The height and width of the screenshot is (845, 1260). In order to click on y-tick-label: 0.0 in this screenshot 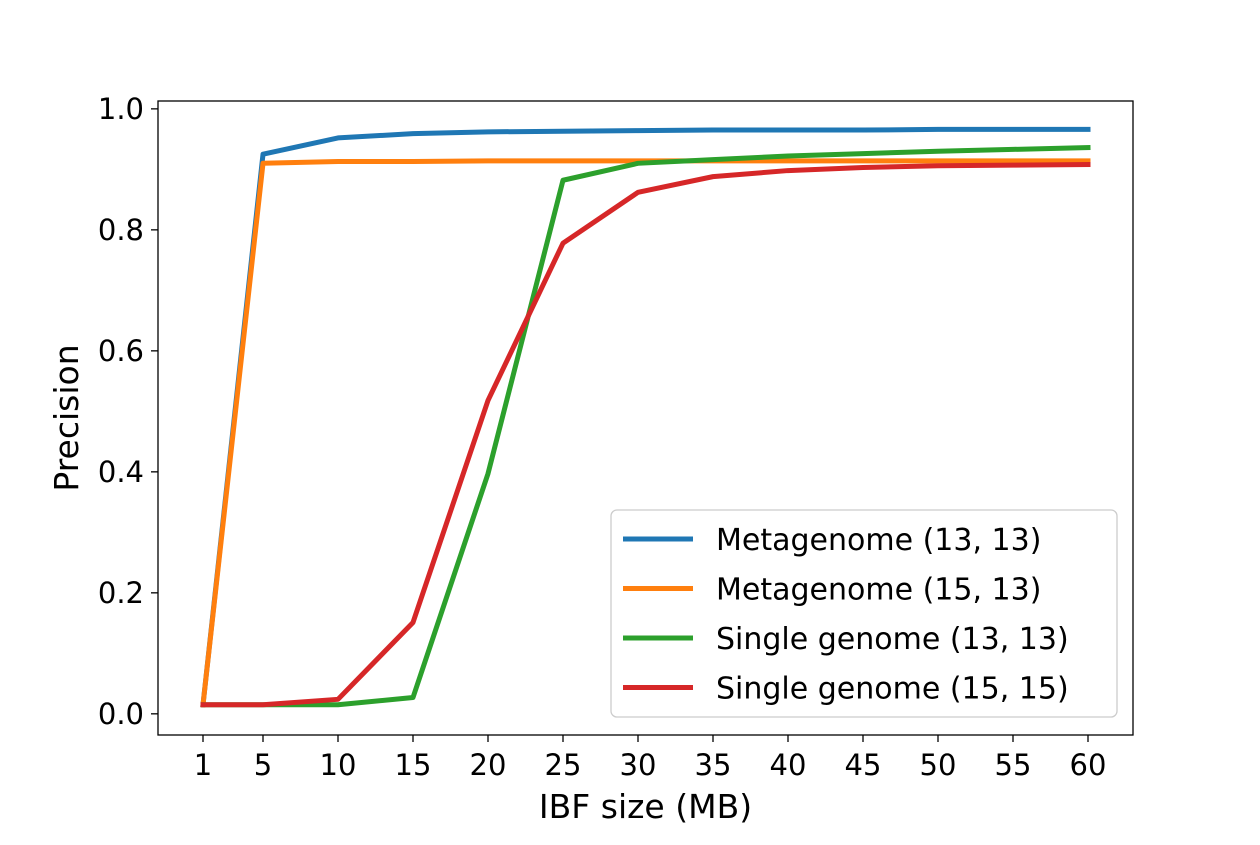, I will do `click(121, 714)`.